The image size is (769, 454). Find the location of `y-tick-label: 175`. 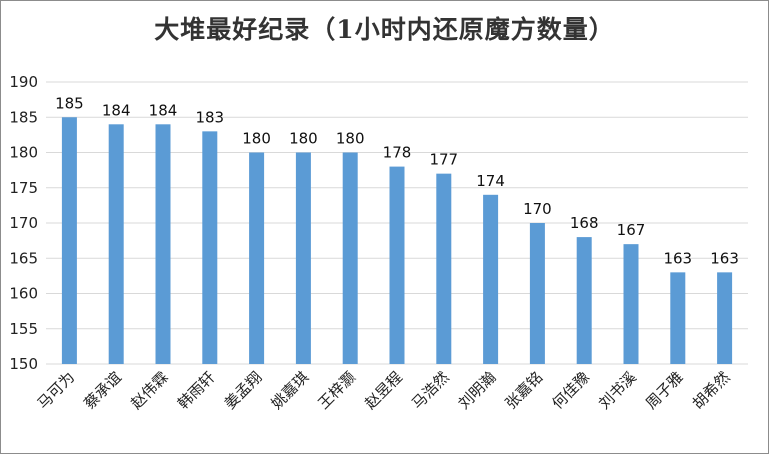

y-tick-label: 175 is located at coordinates (23, 188).